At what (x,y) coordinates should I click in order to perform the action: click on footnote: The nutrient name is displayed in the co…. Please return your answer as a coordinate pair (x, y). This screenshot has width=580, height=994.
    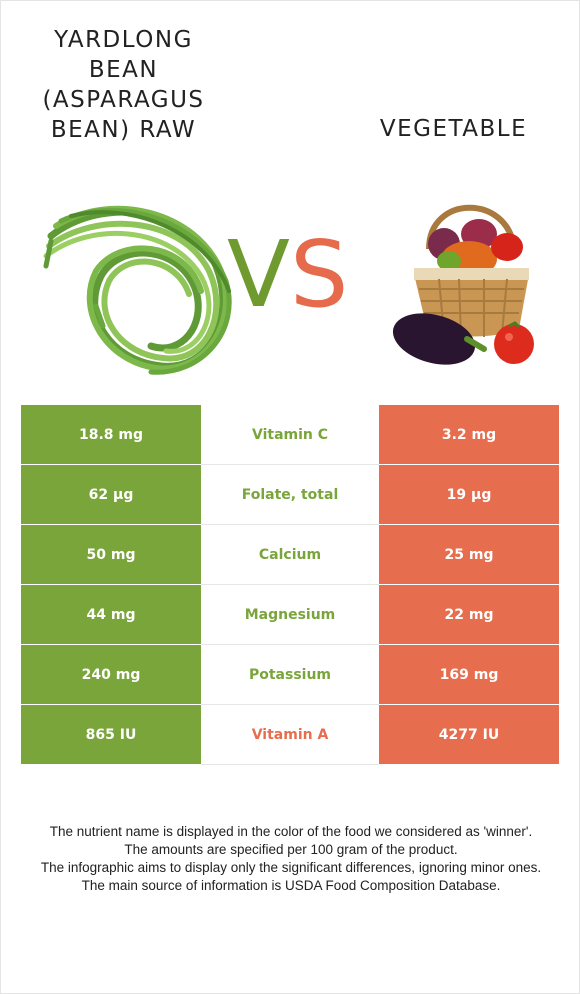
    Looking at the image, I should click on (291, 859).